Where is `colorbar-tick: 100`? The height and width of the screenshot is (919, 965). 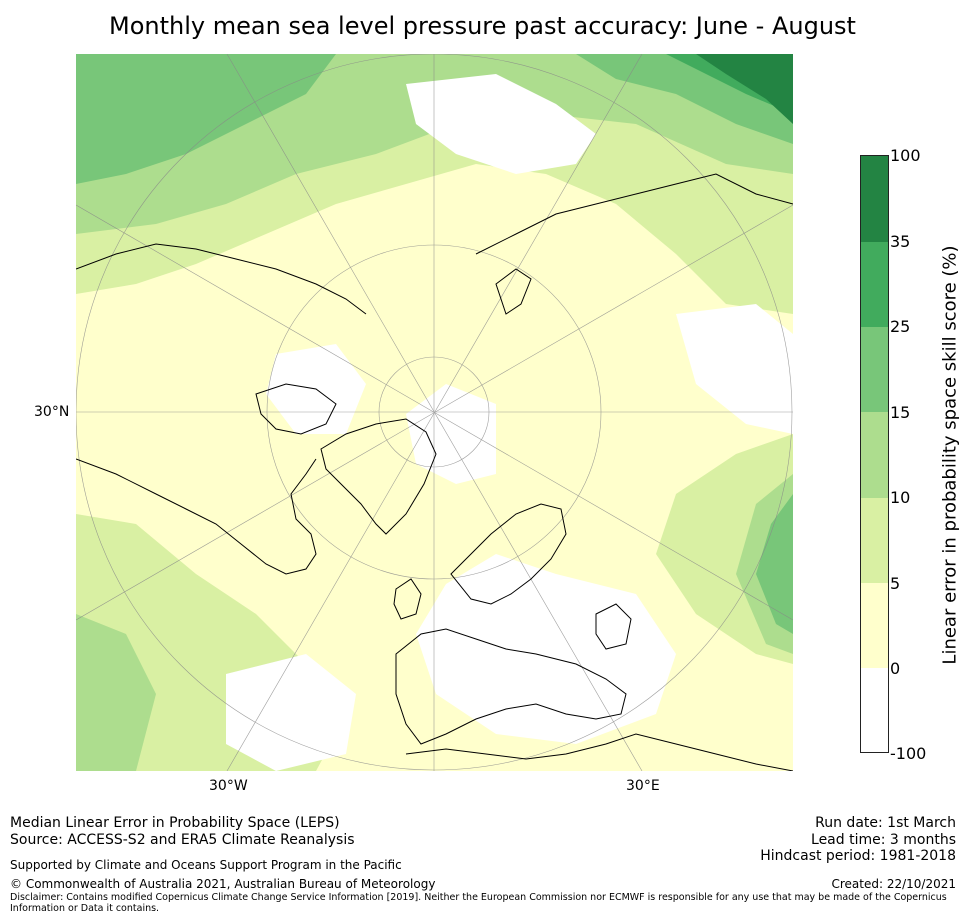
colorbar-tick: 100 is located at coordinates (905, 155).